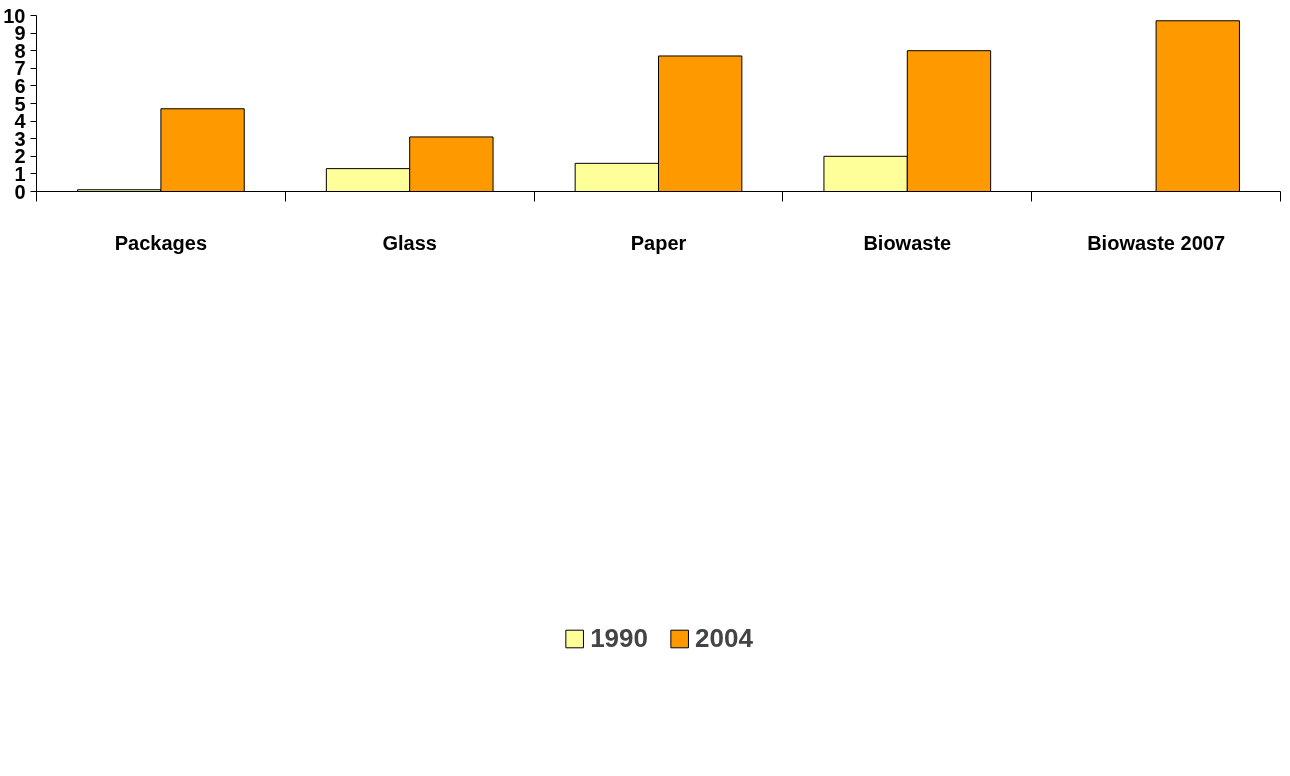  I want to click on x-tick-label: Packages, so click(161, 242).